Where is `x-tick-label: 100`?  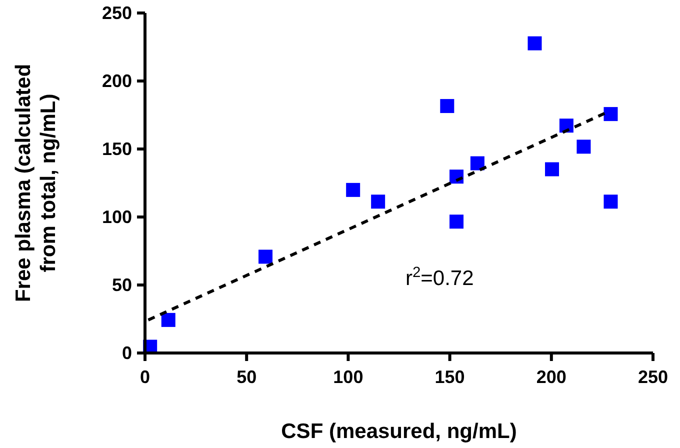
x-tick-label: 100 is located at coordinates (348, 377).